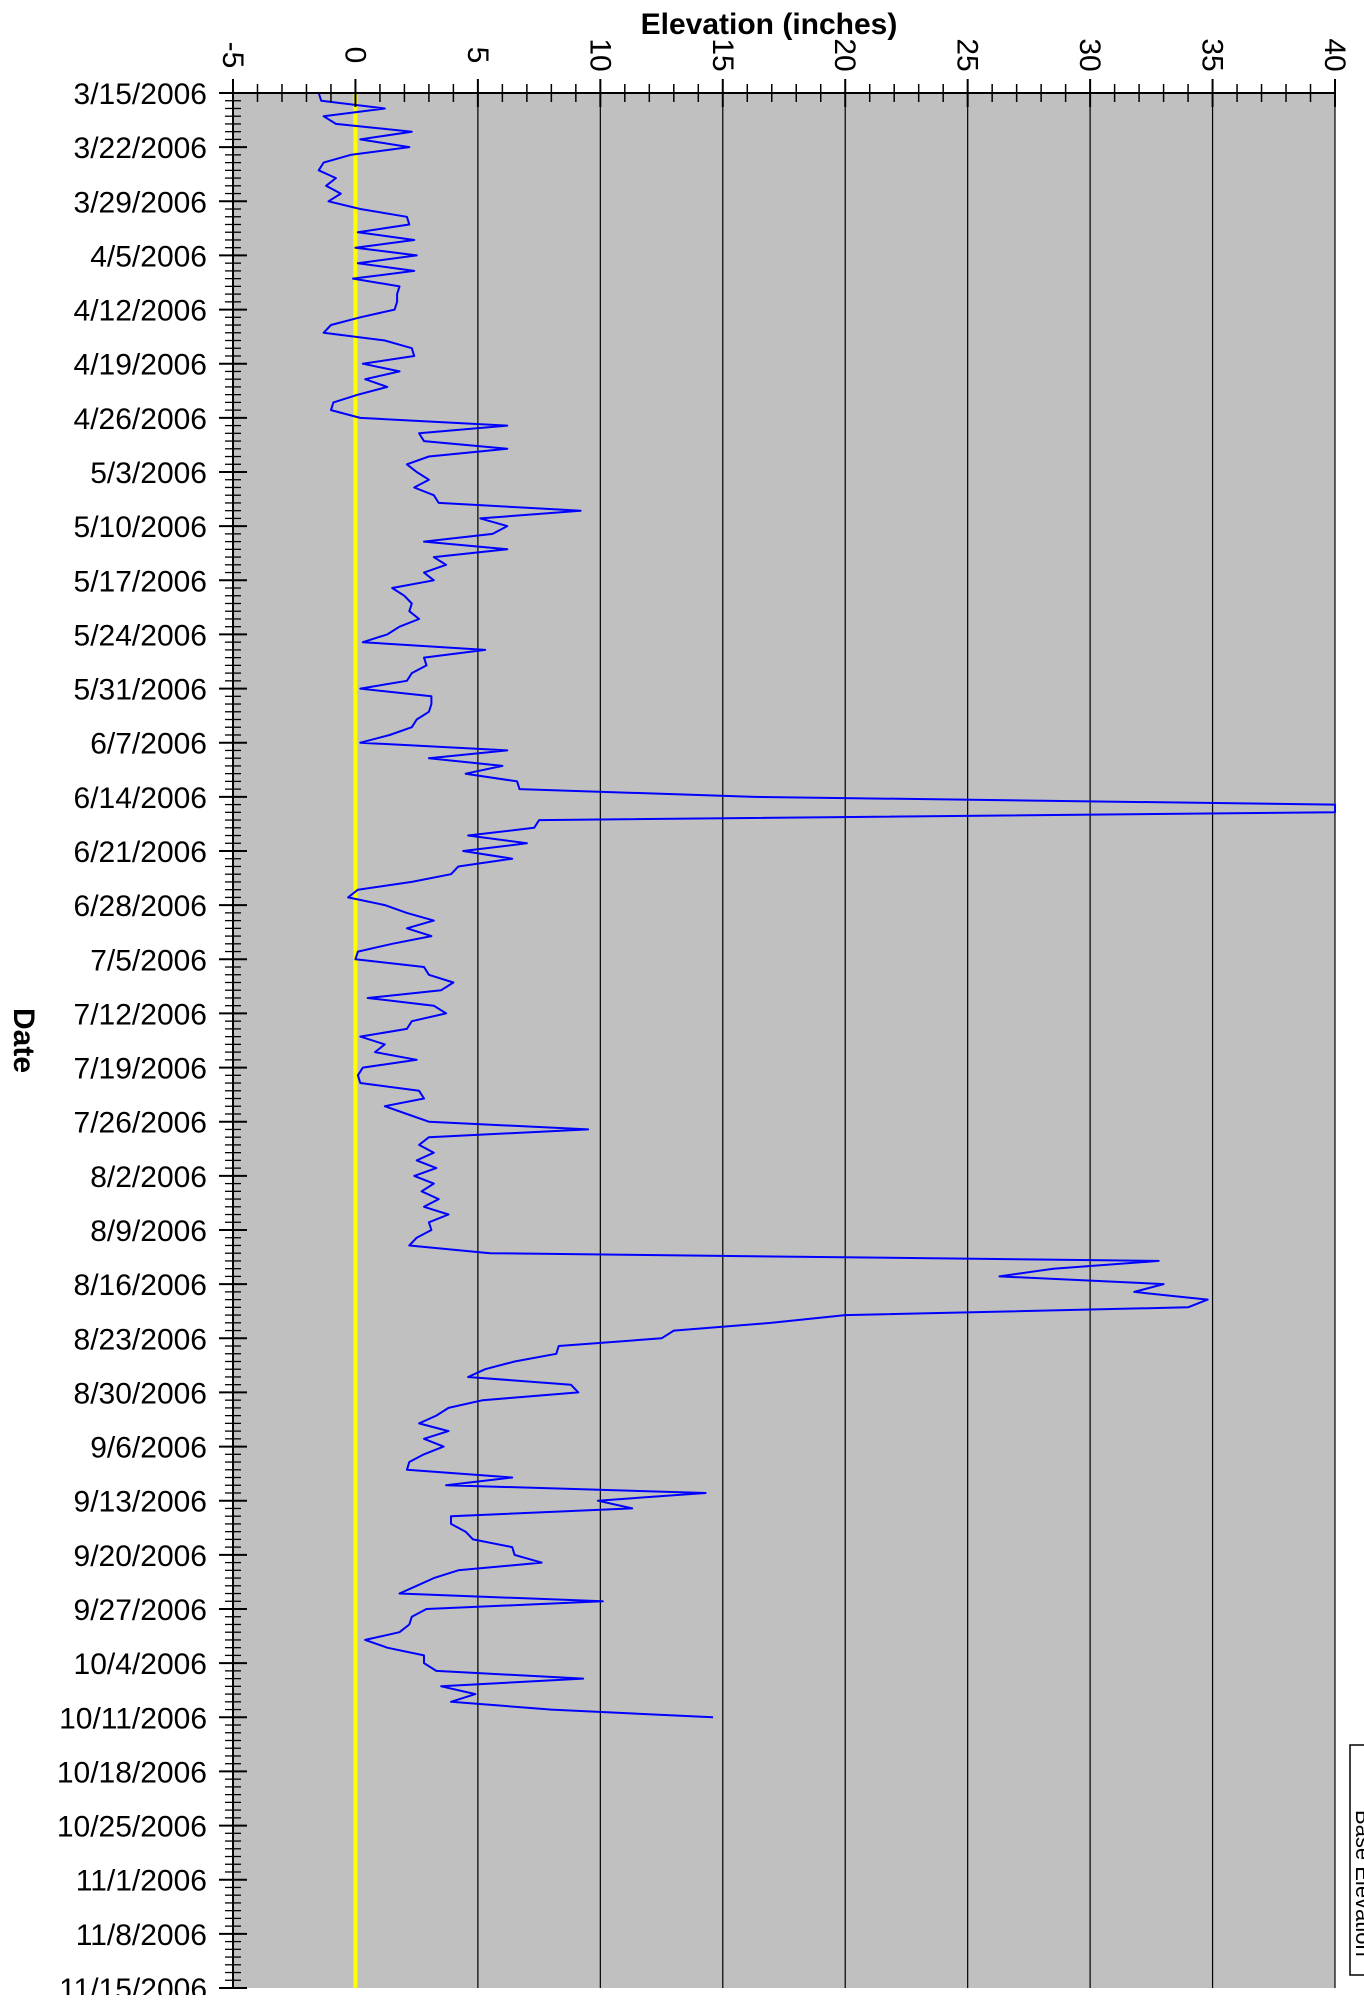 This screenshot has height=2000, width=1364. What do you see at coordinates (140, 635) in the screenshot?
I see `date-tick-label: 5/24/2006` at bounding box center [140, 635].